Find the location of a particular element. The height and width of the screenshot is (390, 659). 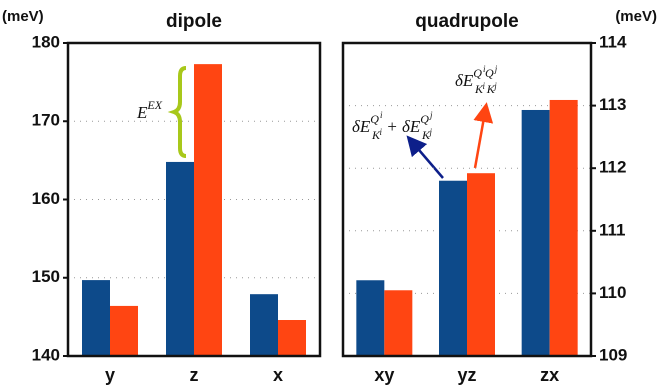

brace is located at coordinates (177, 112).